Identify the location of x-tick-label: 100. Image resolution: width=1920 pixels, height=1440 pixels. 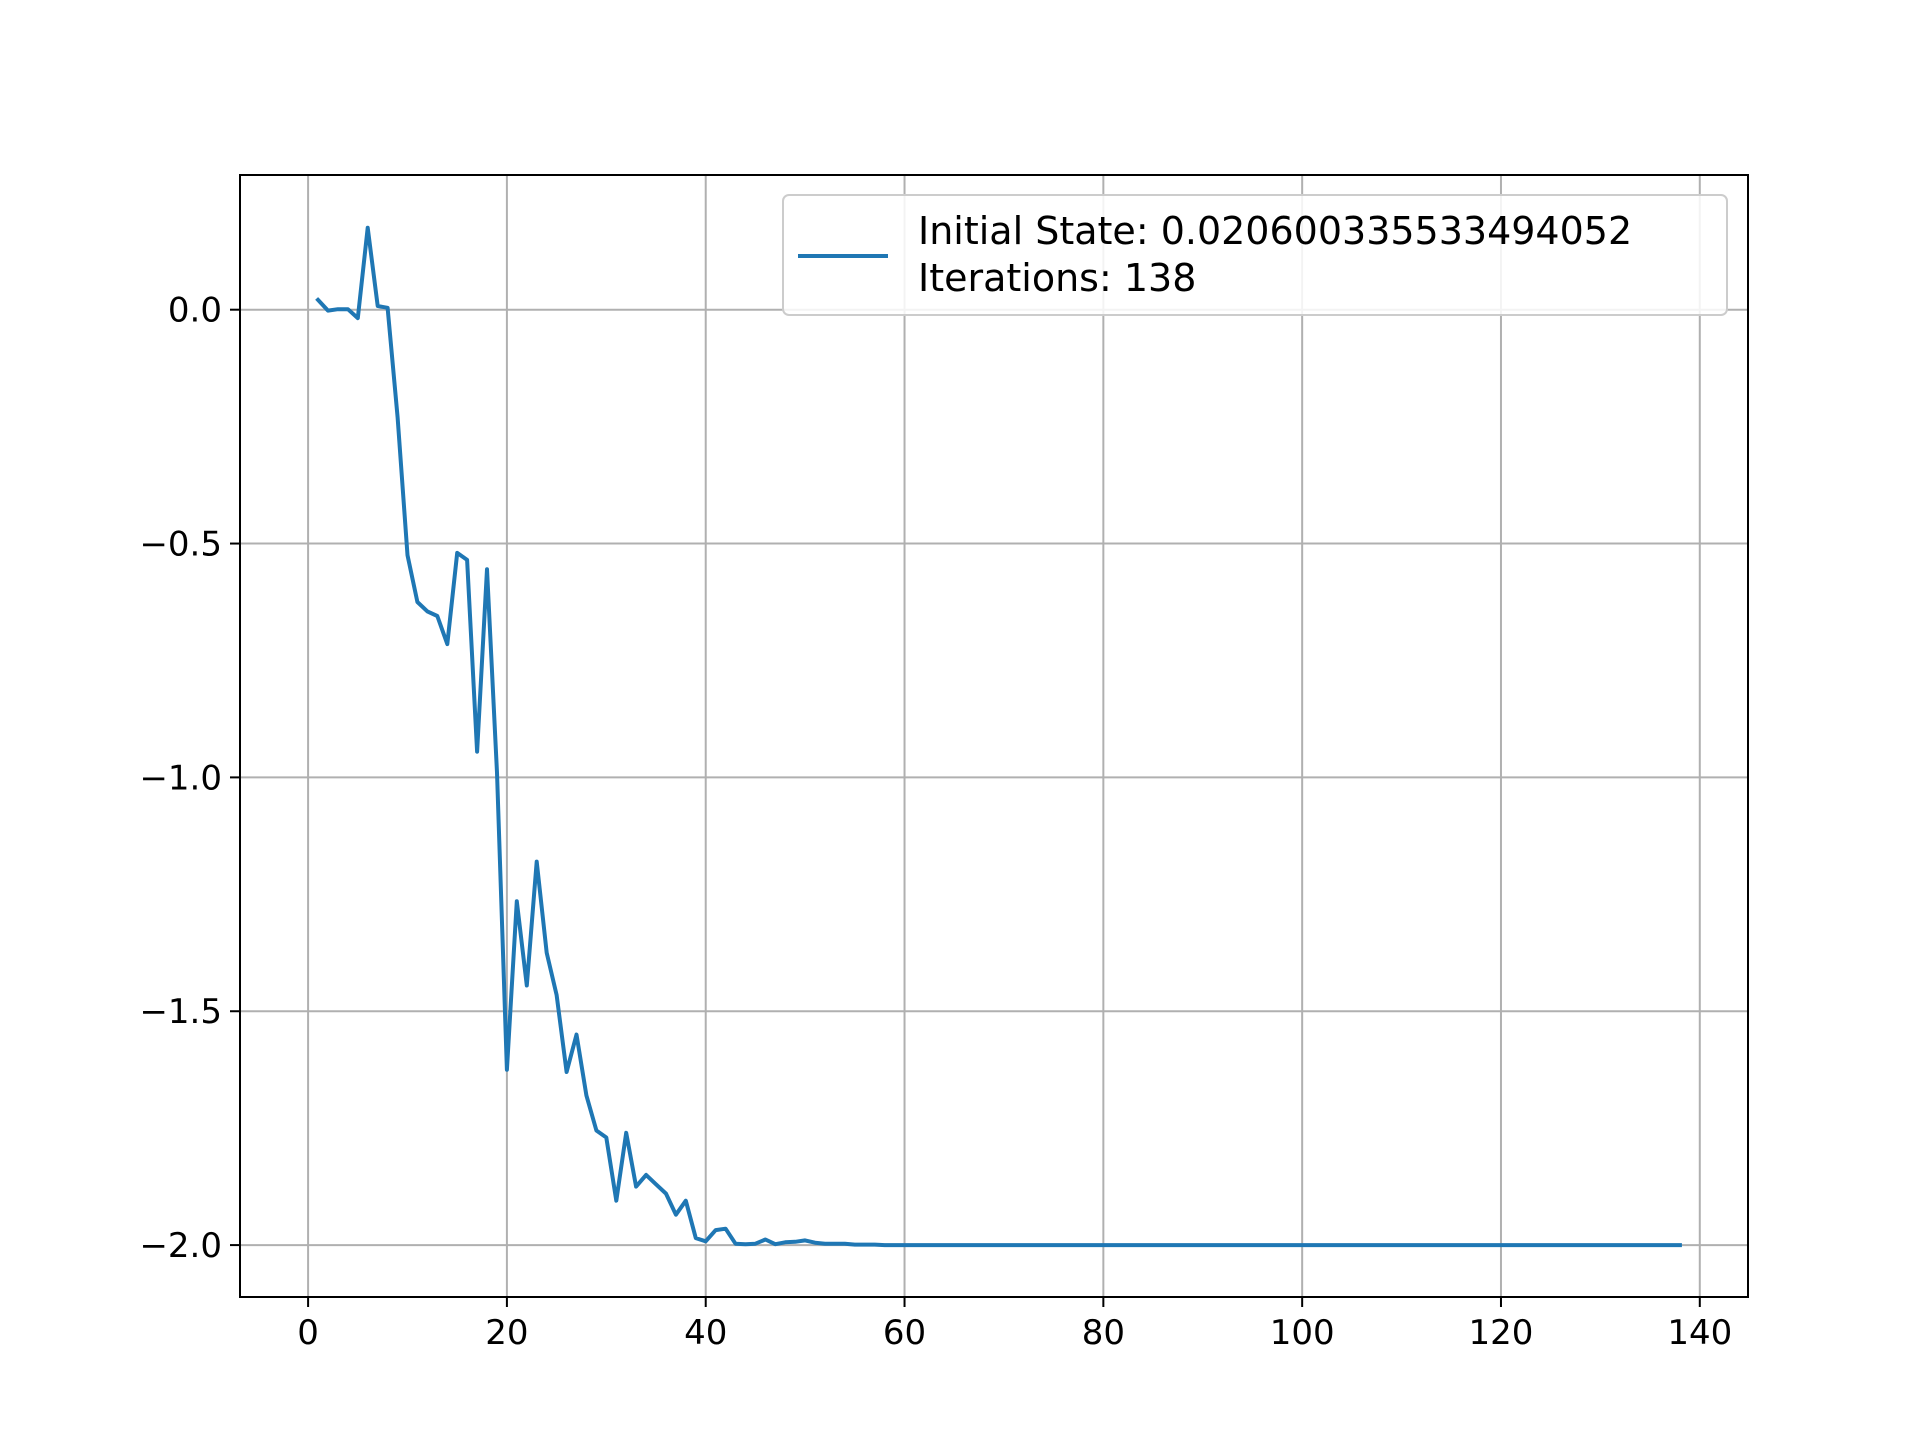
(1302, 1333).